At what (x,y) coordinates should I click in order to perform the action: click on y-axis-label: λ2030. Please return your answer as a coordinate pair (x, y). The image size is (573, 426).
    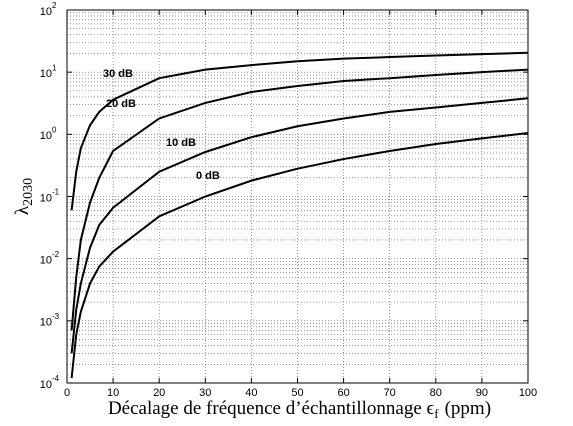
    Looking at the image, I should click on (24, 196).